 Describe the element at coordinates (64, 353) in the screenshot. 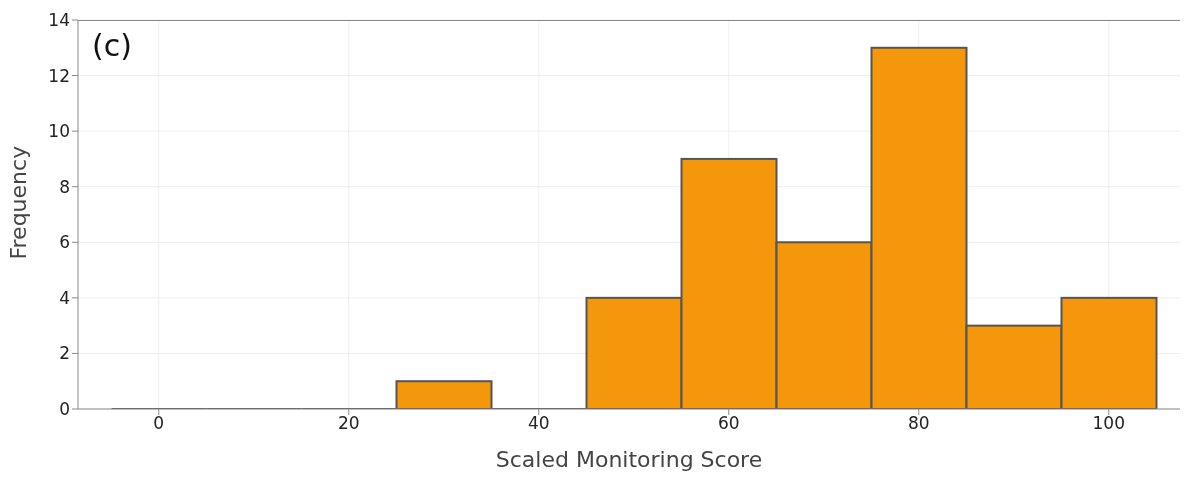

I see `y-tick-label: 2` at that location.